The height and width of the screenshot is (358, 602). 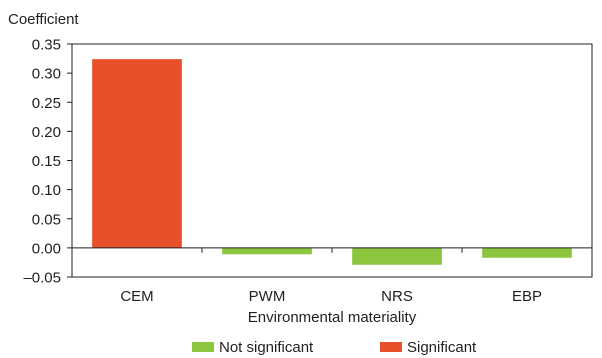 I want to click on bar-cem, so click(x=137, y=153).